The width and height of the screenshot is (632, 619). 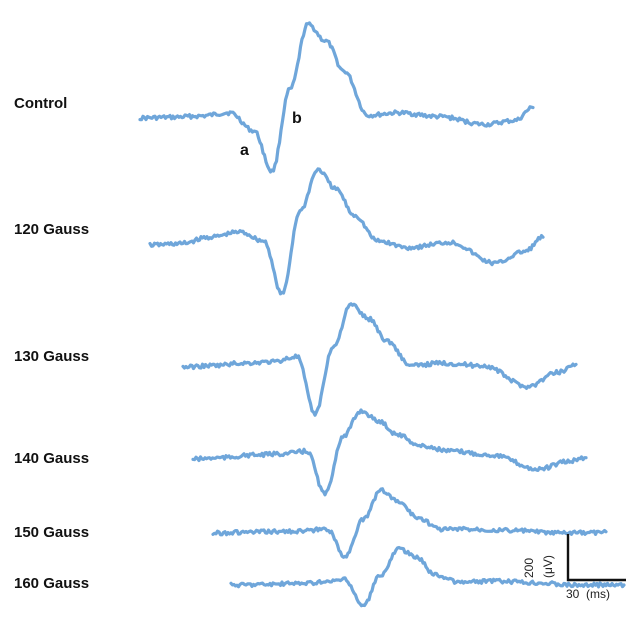 I want to click on scale-bar-x-value: 30, so click(x=573, y=594).